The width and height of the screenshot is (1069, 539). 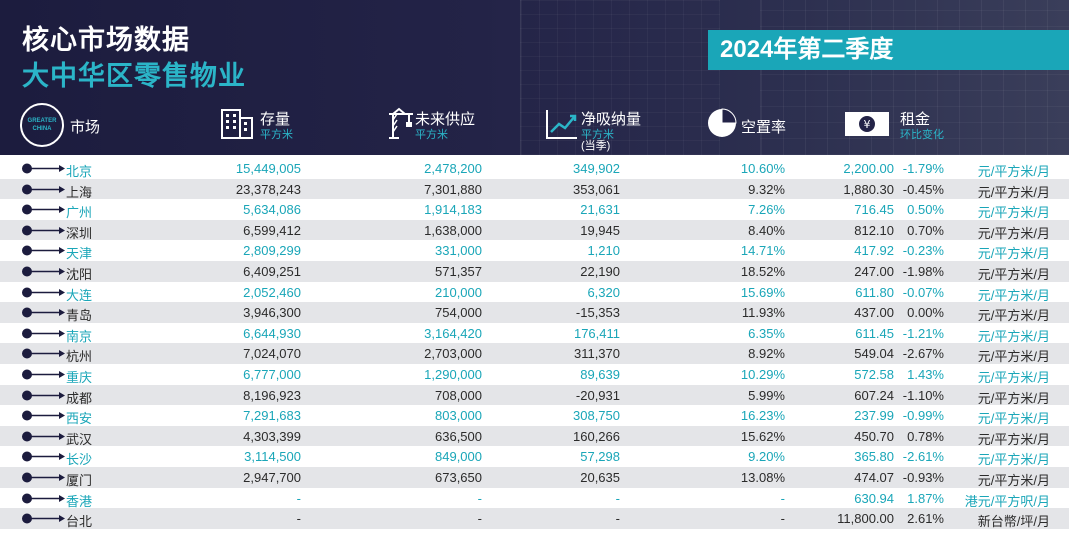 I want to click on table-row: 台北 - - - - 11,800.00 2.61% 新台幣/坪/月, so click(x=534, y=518).